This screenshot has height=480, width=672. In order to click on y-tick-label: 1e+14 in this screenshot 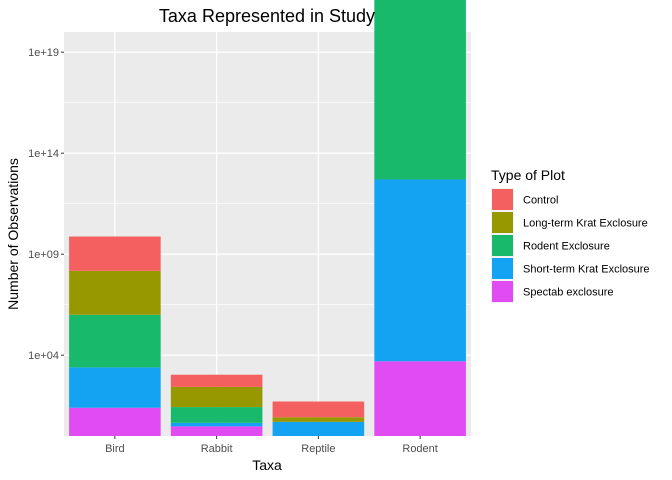, I will do `click(43, 154)`.